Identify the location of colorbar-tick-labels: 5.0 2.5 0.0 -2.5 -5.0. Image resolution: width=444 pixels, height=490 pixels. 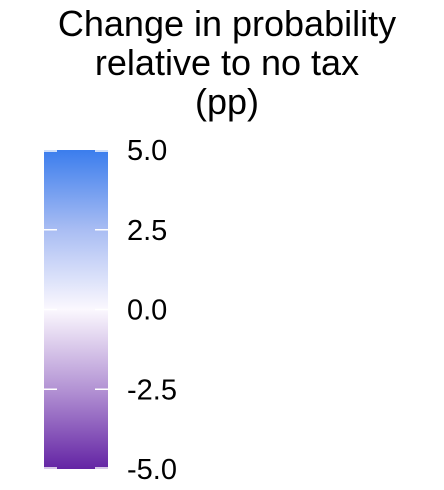
(152, 310).